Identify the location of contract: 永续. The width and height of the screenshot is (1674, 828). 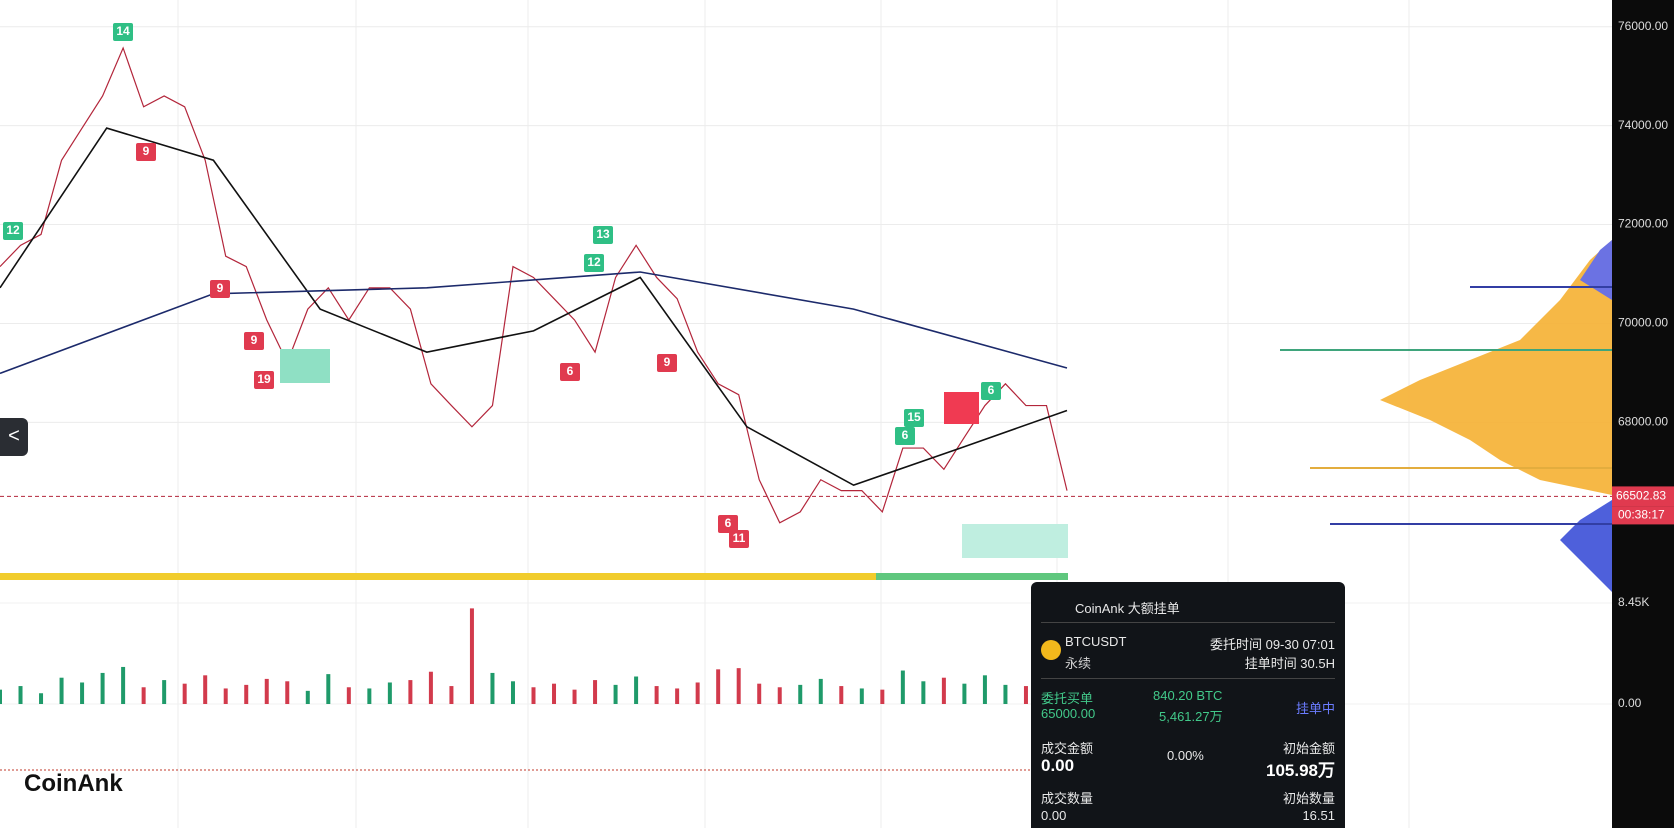
(1078, 663).